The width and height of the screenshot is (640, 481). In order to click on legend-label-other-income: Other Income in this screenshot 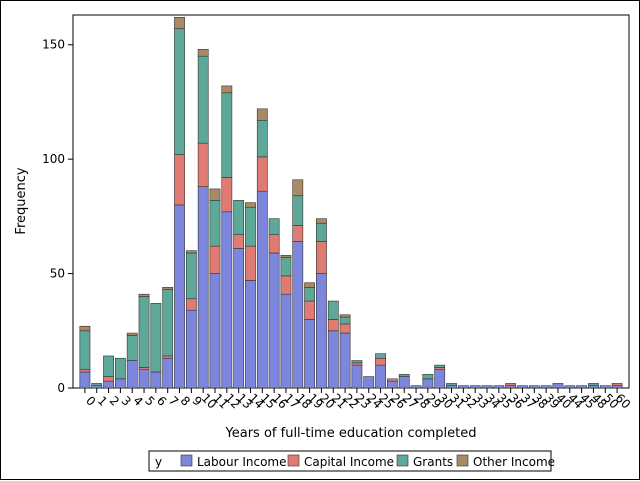, I will do `click(514, 462)`.